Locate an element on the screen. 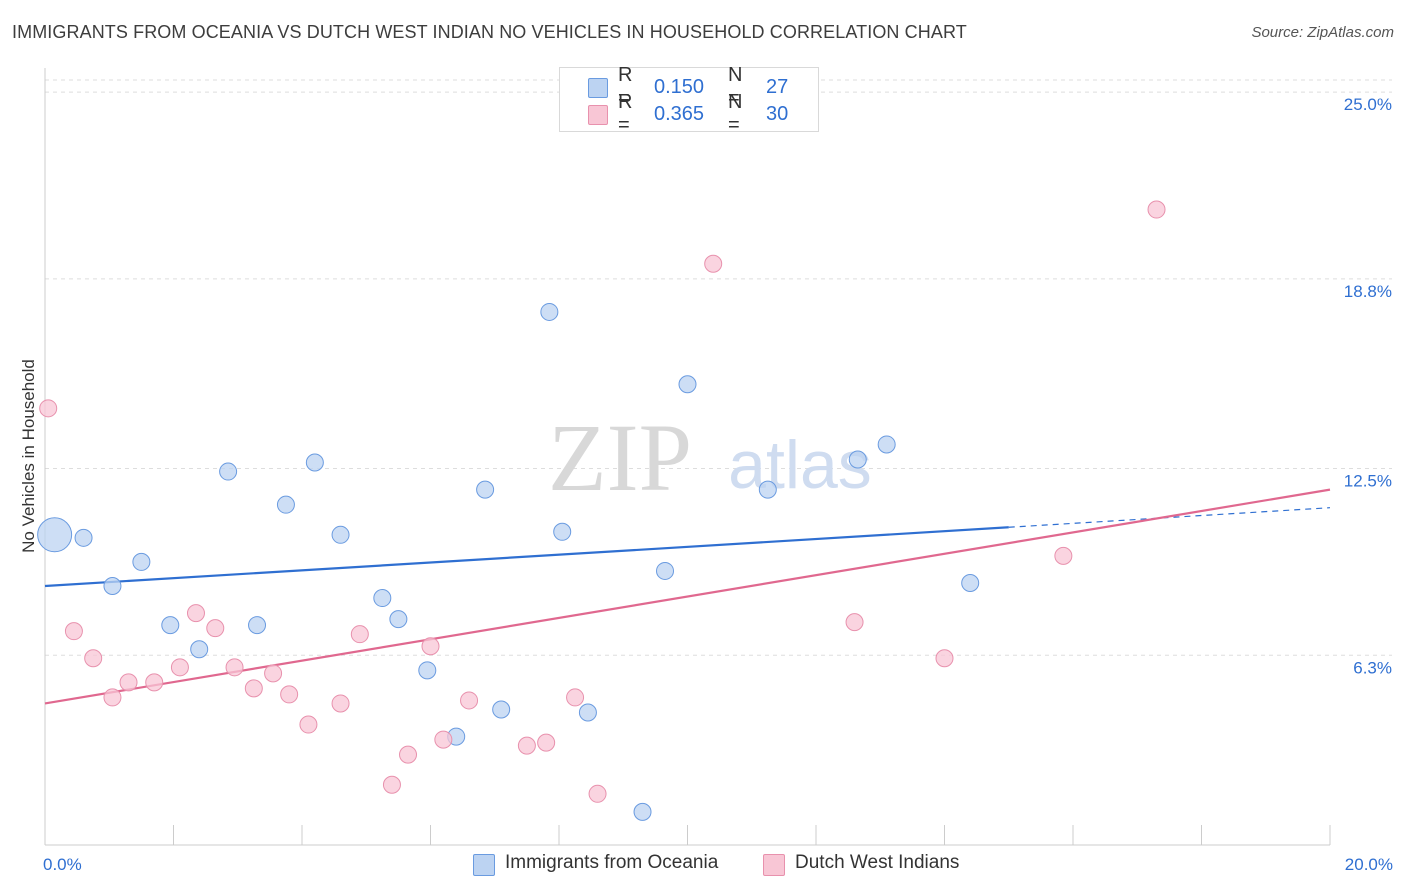 This screenshot has height=892, width=1406. y-tick-label: 6.3% is located at coordinates (1372, 667).